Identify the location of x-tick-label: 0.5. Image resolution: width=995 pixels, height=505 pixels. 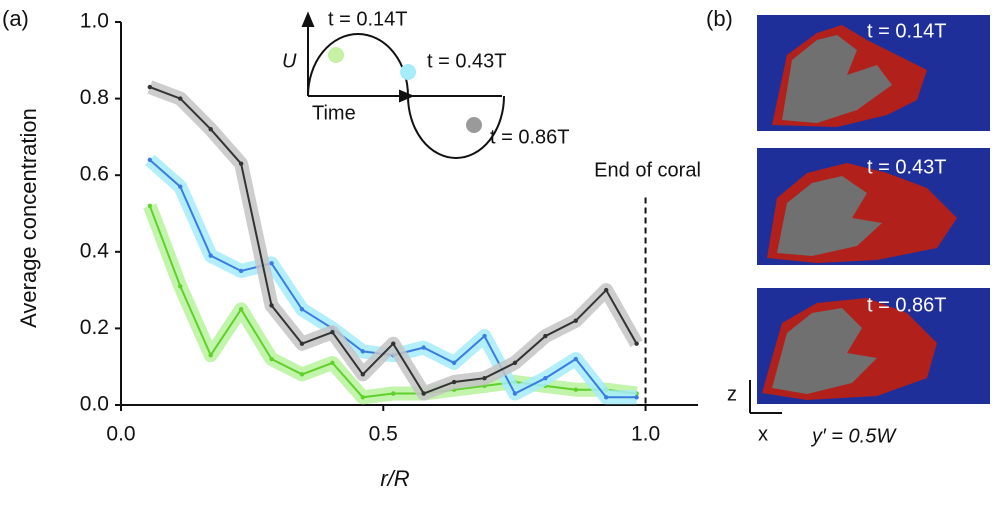
(383, 434).